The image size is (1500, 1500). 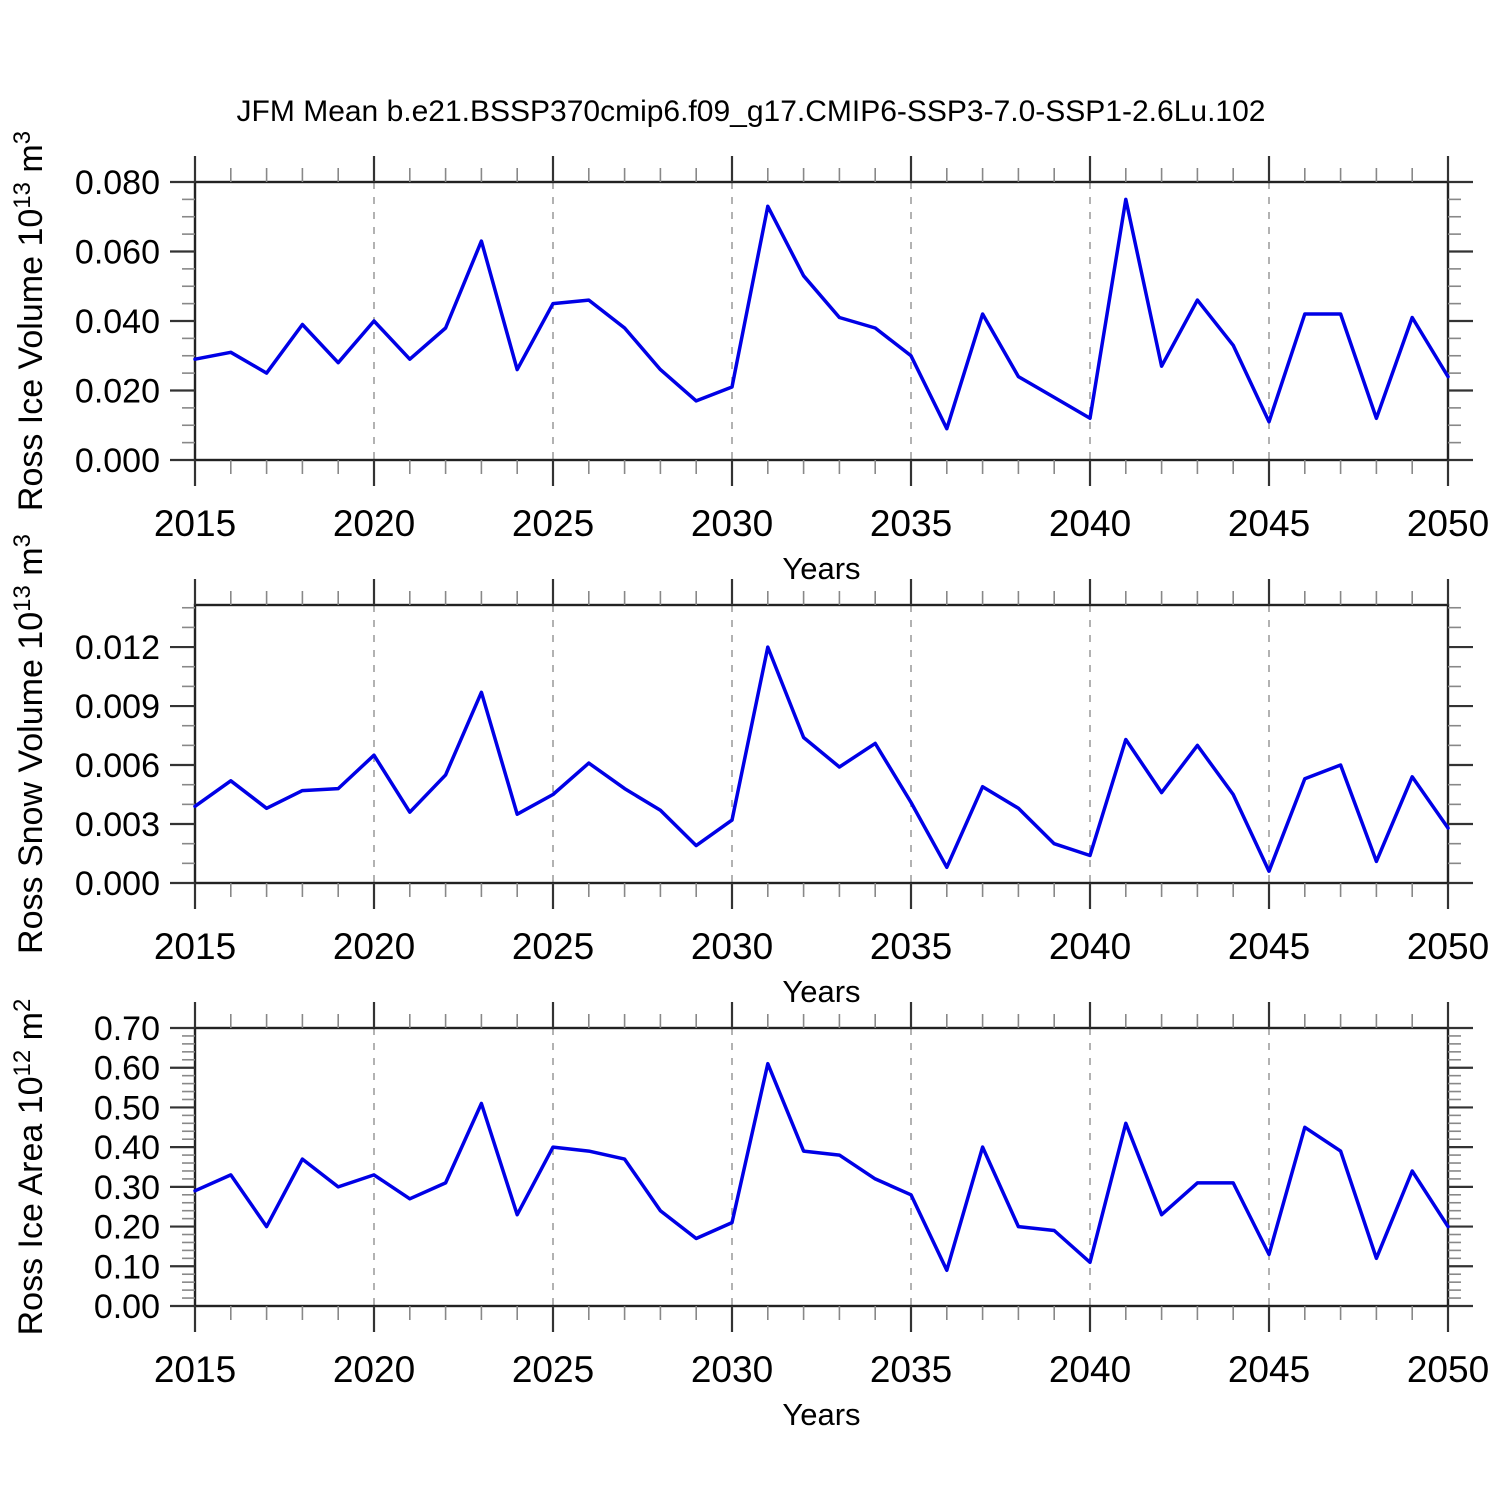 I want to click on y-tick-label: 0.10, so click(x=127, y=1267).